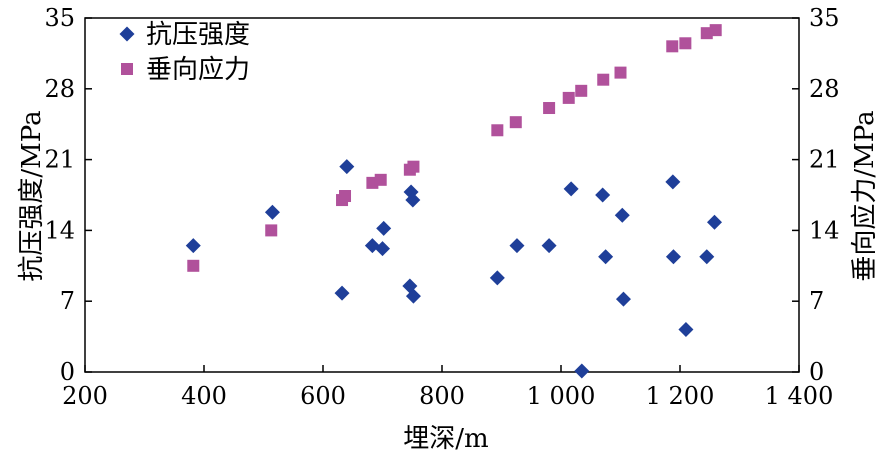 The width and height of the screenshot is (892, 455). Describe the element at coordinates (59, 230) in the screenshot. I see `y-left-tick-label: 14` at that location.